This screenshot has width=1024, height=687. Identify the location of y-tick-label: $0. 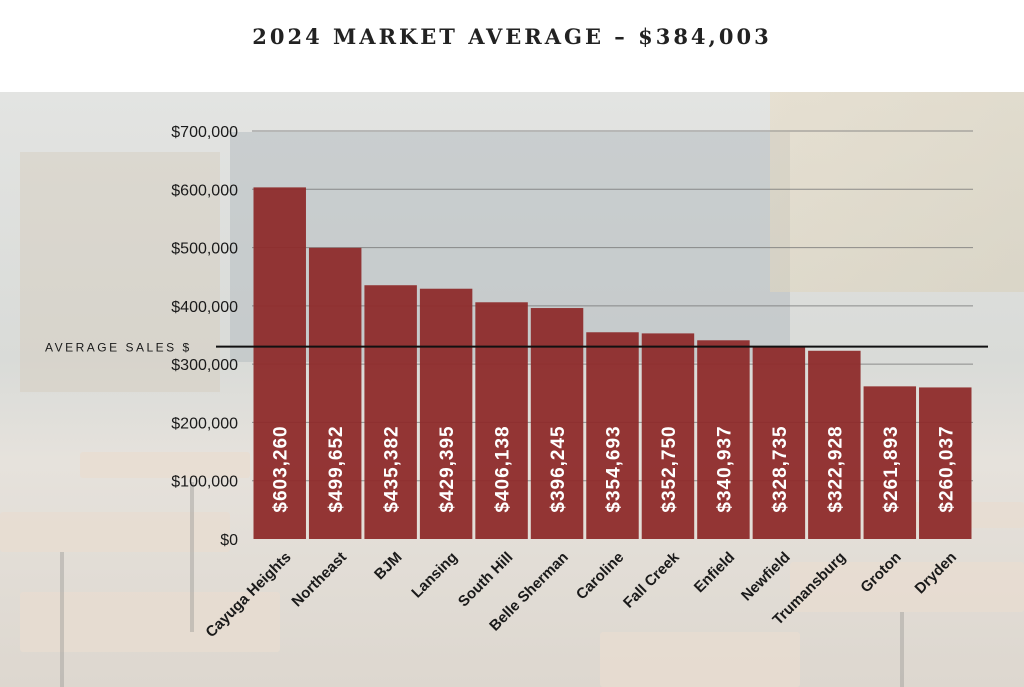
(229, 540).